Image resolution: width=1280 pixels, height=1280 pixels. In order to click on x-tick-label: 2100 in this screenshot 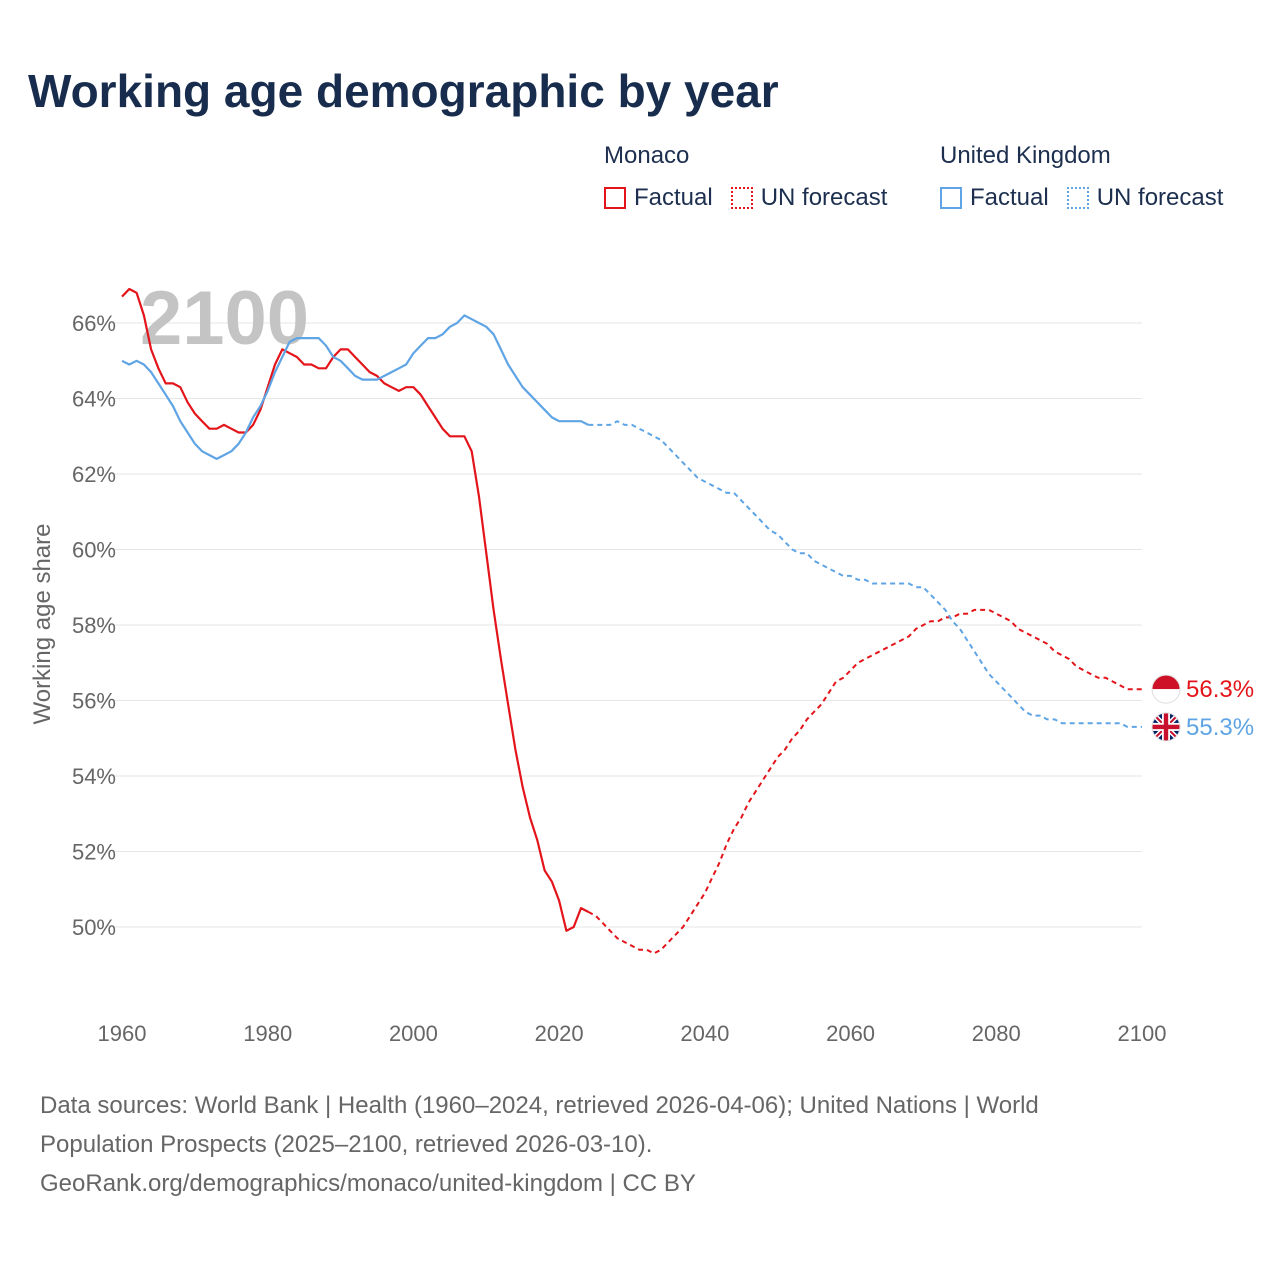, I will do `click(1142, 1033)`.